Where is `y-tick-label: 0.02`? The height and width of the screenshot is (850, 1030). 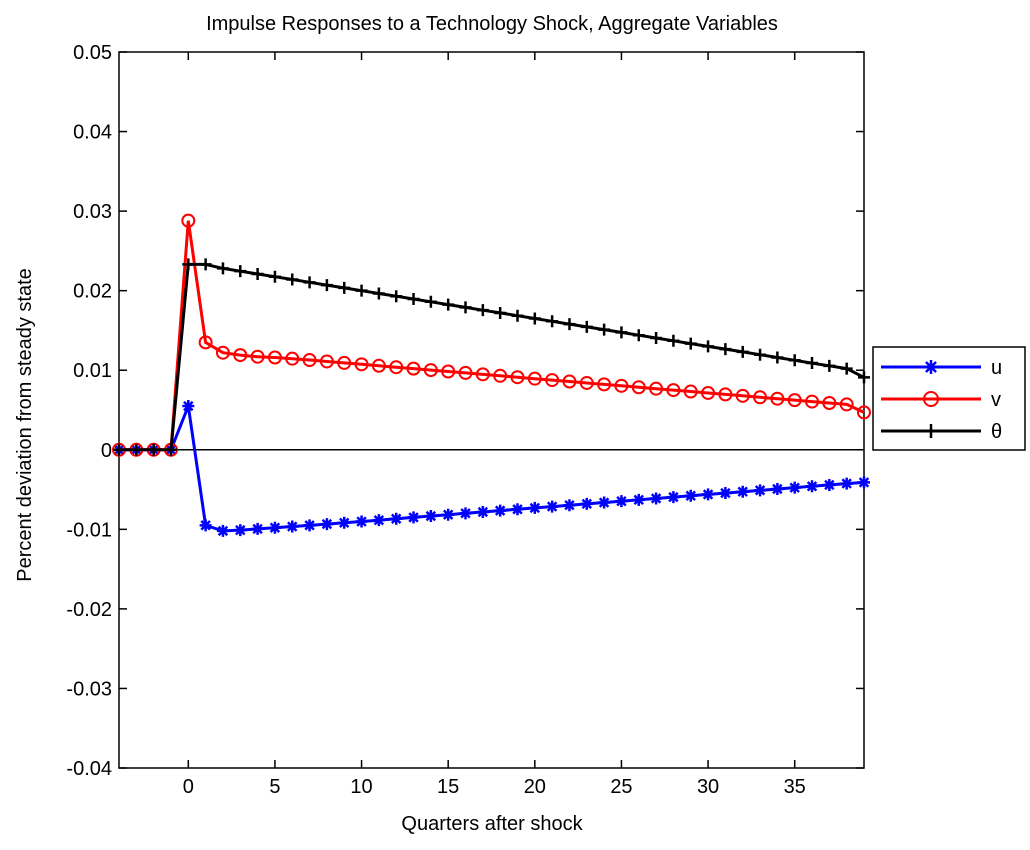
y-tick-label: 0.02 is located at coordinates (92, 292).